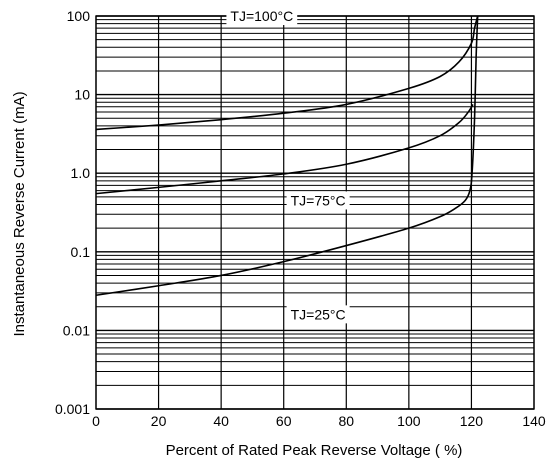 The image size is (551, 466). Describe the element at coordinates (534, 421) in the screenshot. I see `x-tick-label: 140` at that location.